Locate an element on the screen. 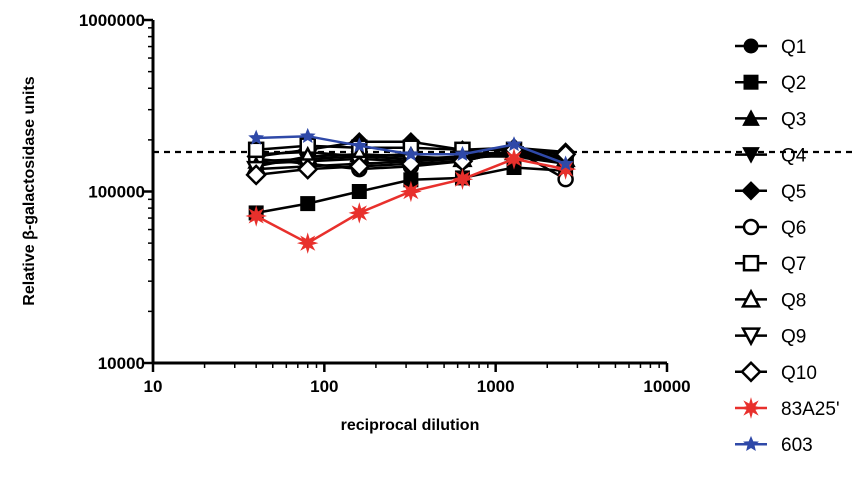 Image resolution: width=865 pixels, height=486 pixels. legend-item: Q3 is located at coordinates (770, 119).